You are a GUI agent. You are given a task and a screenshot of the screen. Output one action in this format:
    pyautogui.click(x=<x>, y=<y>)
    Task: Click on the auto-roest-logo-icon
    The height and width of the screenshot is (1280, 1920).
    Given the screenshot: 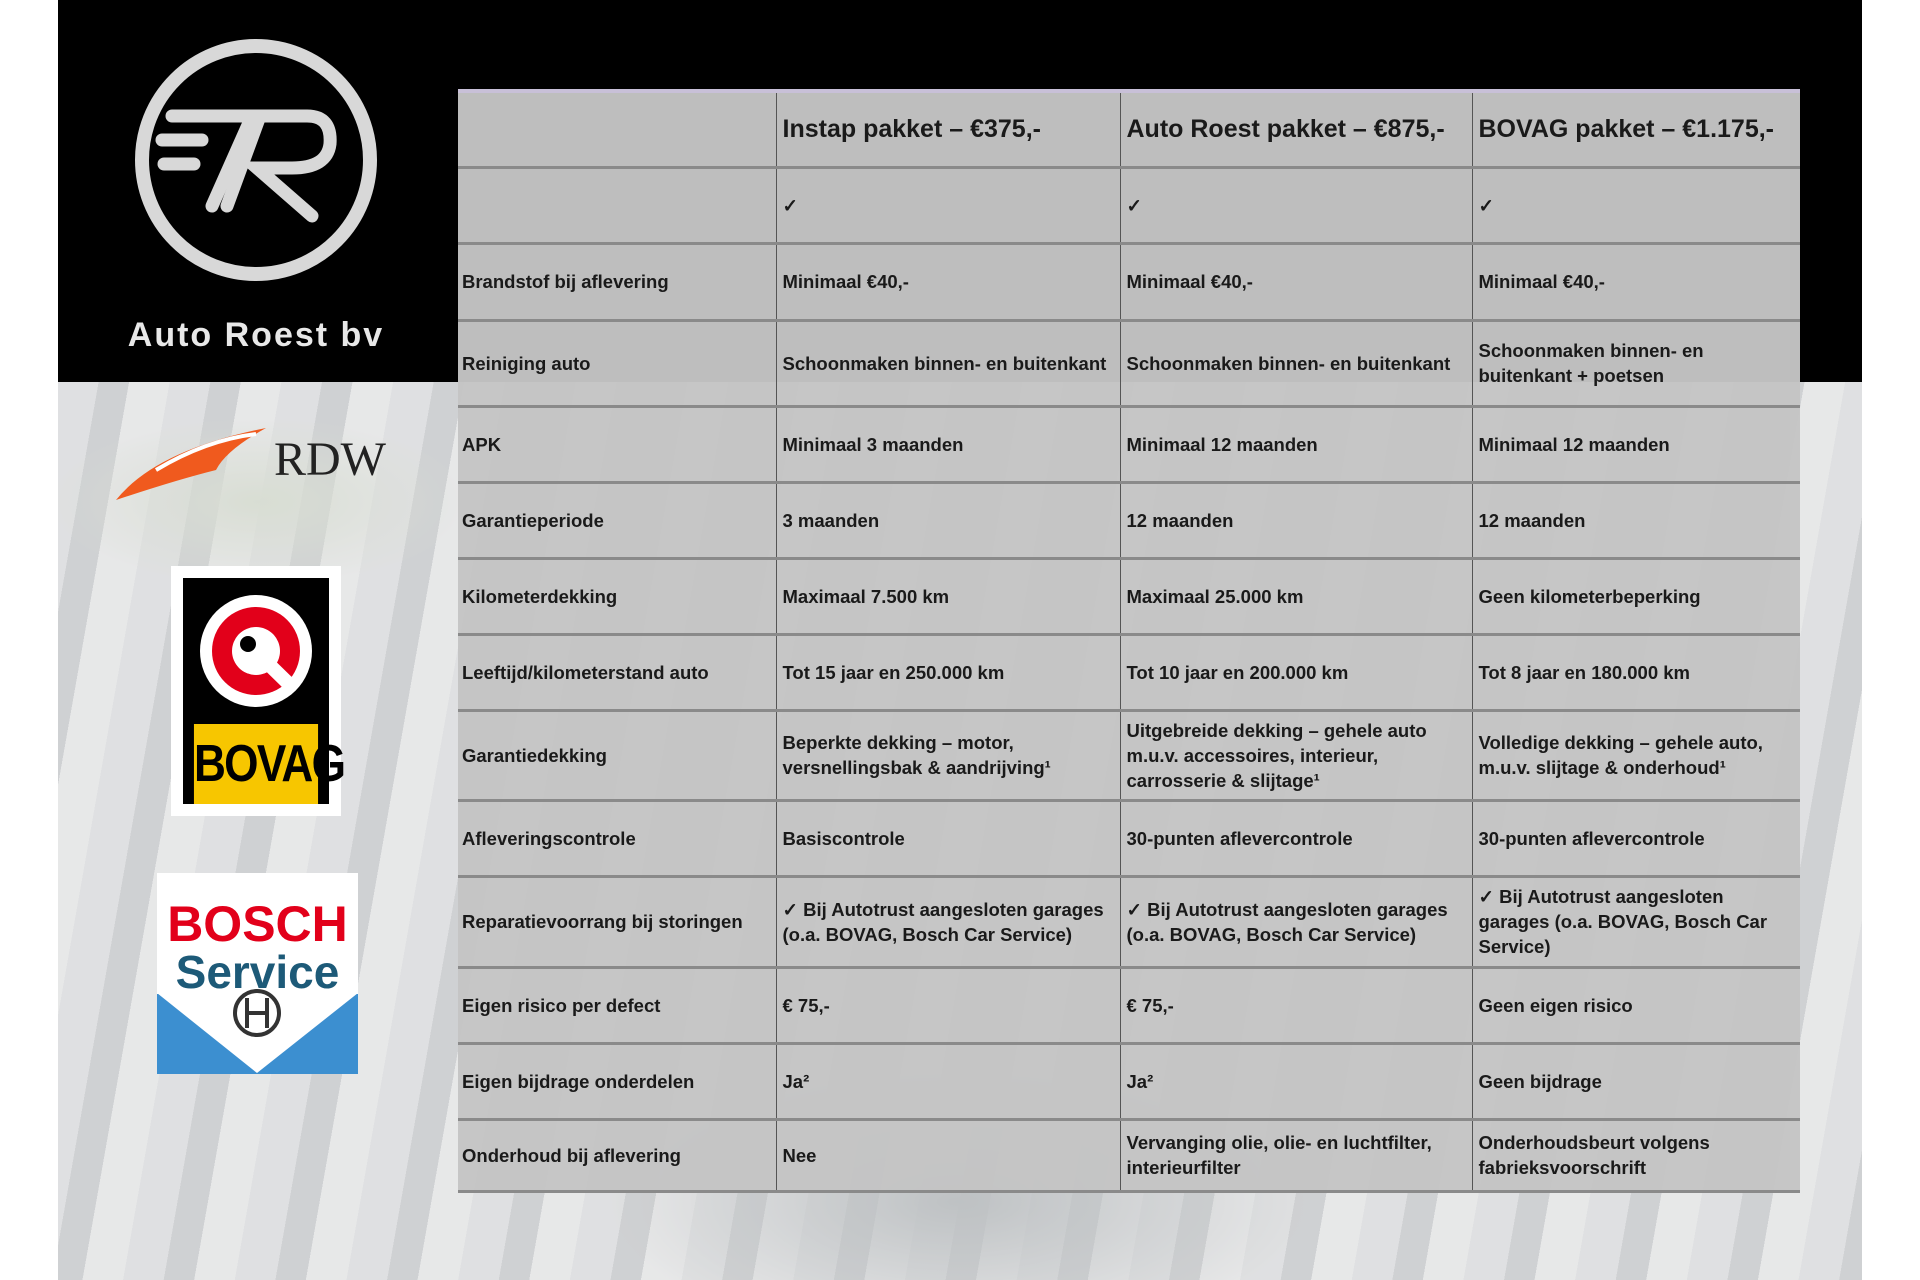 What is the action you would take?
    pyautogui.click(x=256, y=160)
    